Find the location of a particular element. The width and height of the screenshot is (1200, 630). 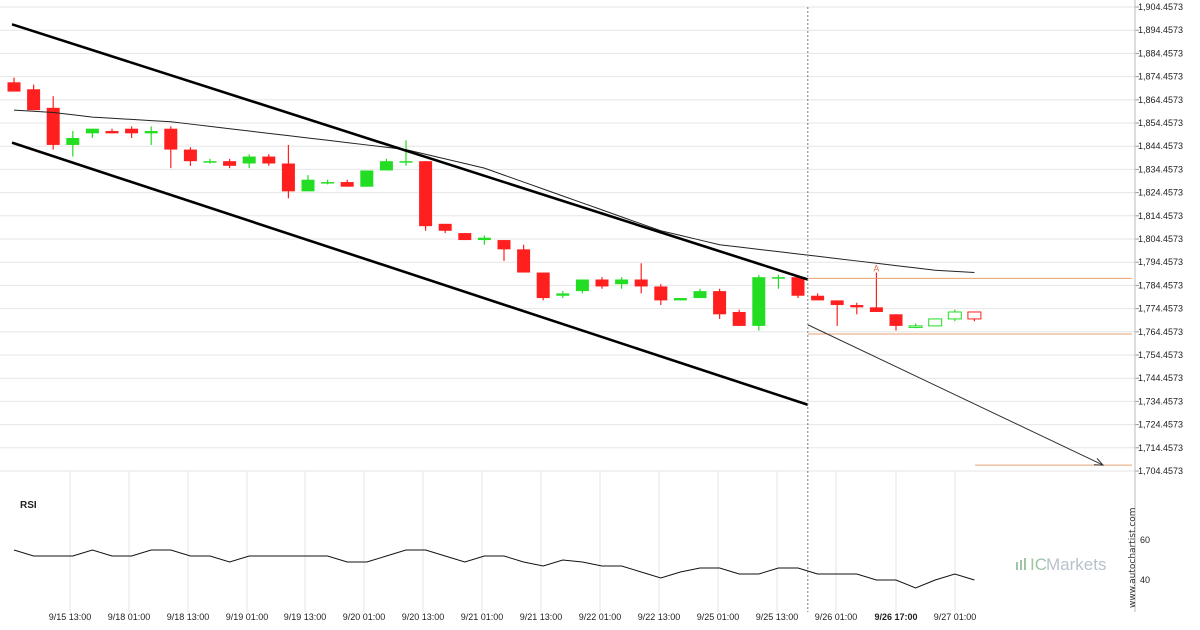

y-tick-label: 1,884.4573 is located at coordinates (1160, 53).